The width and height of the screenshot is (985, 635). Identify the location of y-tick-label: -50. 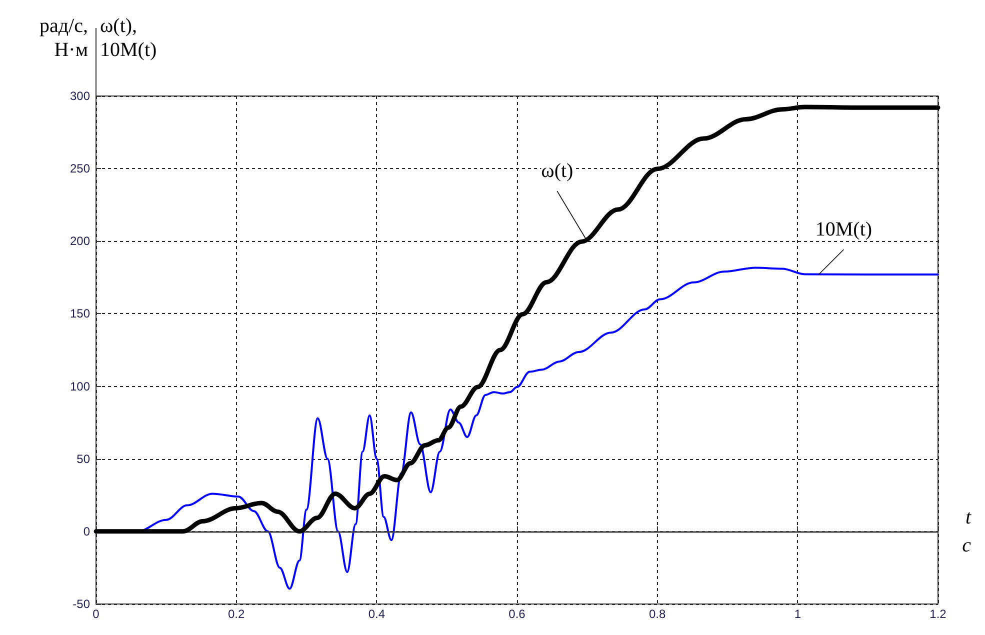
(81, 604).